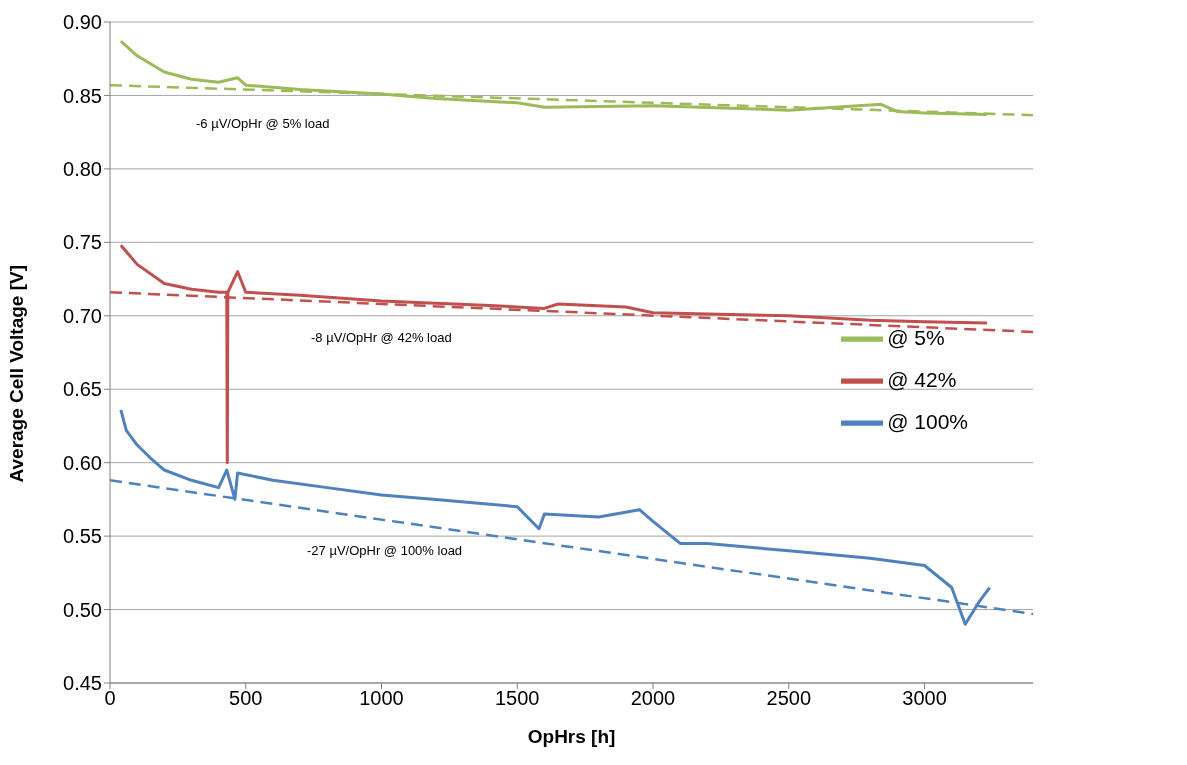 This screenshot has height=765, width=1187. Describe the element at coordinates (16, 373) in the screenshot. I see `y-axis-title: Average Cell Voltage [V]` at that location.